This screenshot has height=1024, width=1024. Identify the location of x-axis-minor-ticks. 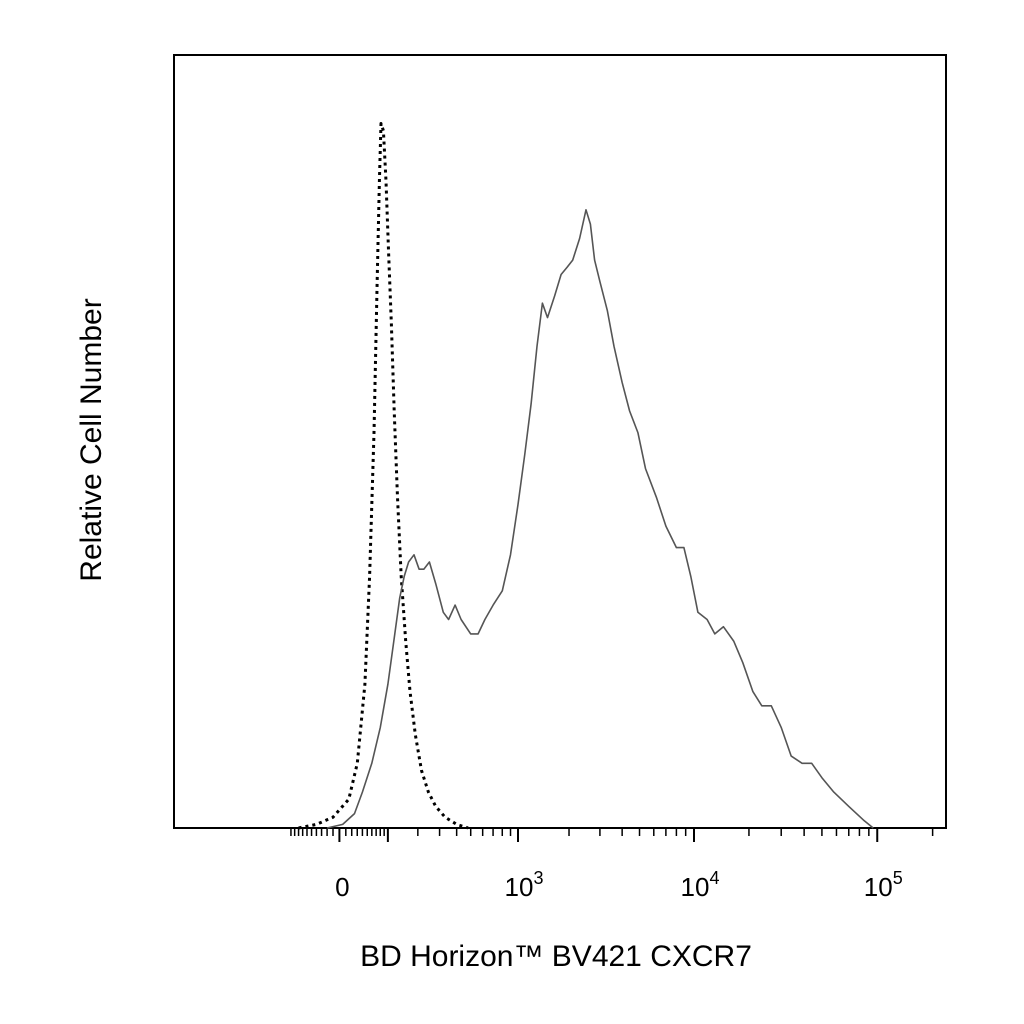
(612, 832).